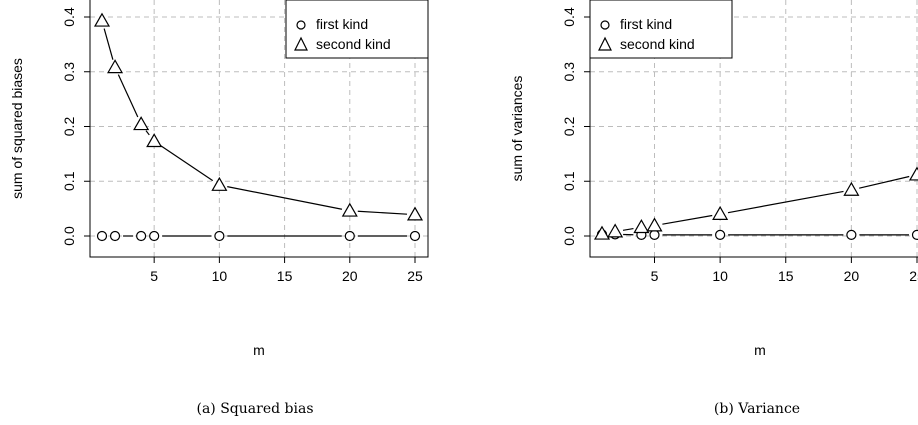 Image resolution: width=918 pixels, height=425 pixels. I want to click on series-triangle, so click(755, 203).